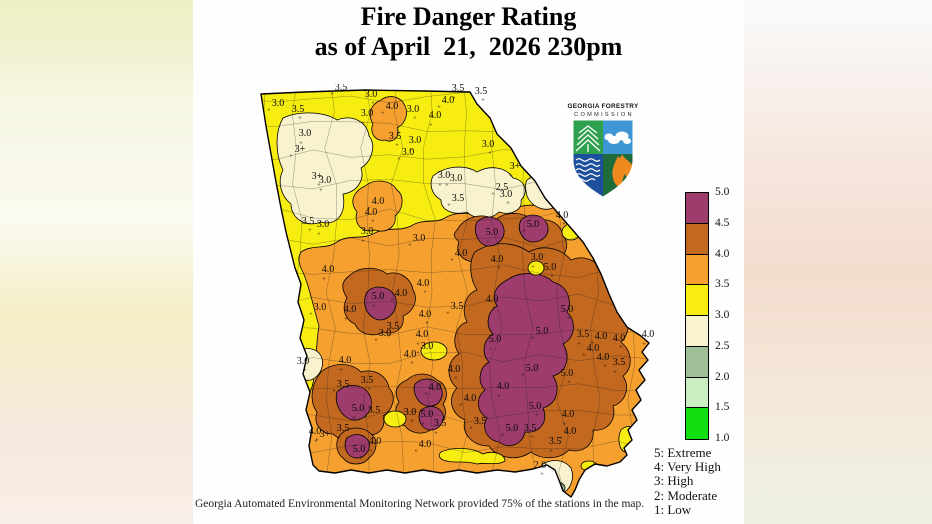  What do you see at coordinates (380, 303) in the screenshot?
I see `region-purple-center-west` at bounding box center [380, 303].